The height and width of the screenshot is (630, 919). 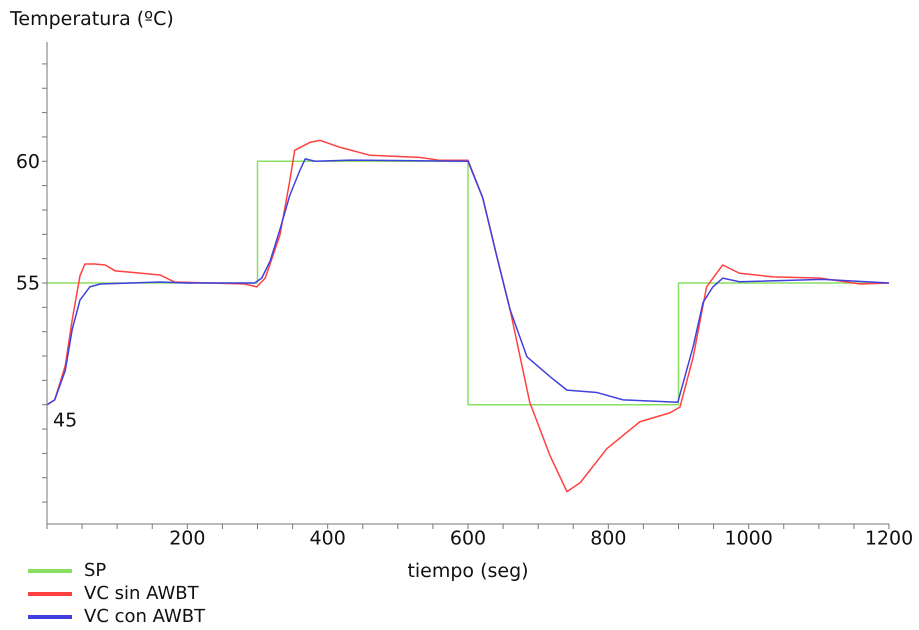 I want to click on x-axis-title: tiempo (seg), so click(x=468, y=571).